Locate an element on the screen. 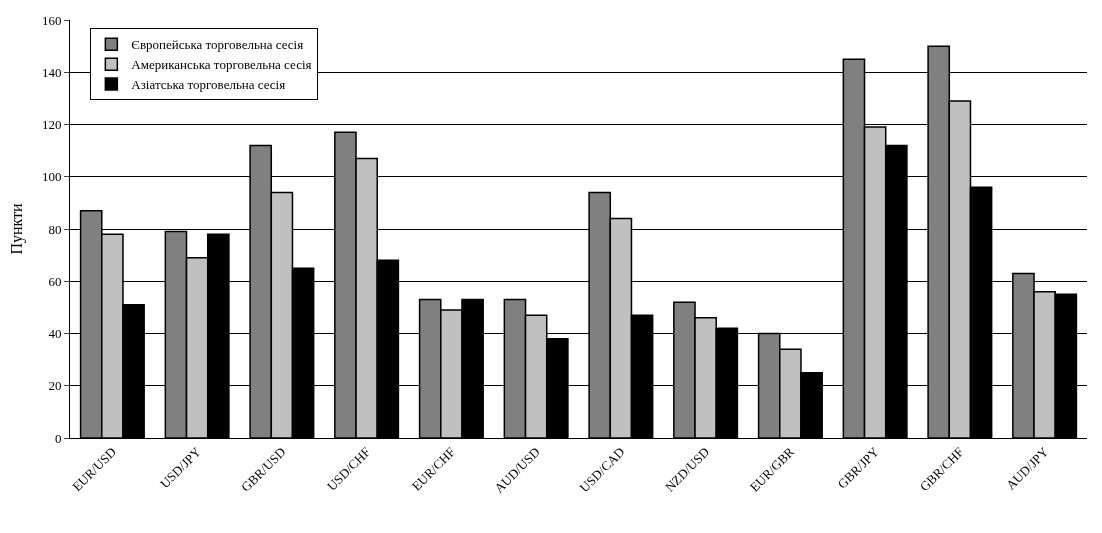 The width and height of the screenshot is (1102, 533). y-tick-label: 160 is located at coordinates (51, 20).